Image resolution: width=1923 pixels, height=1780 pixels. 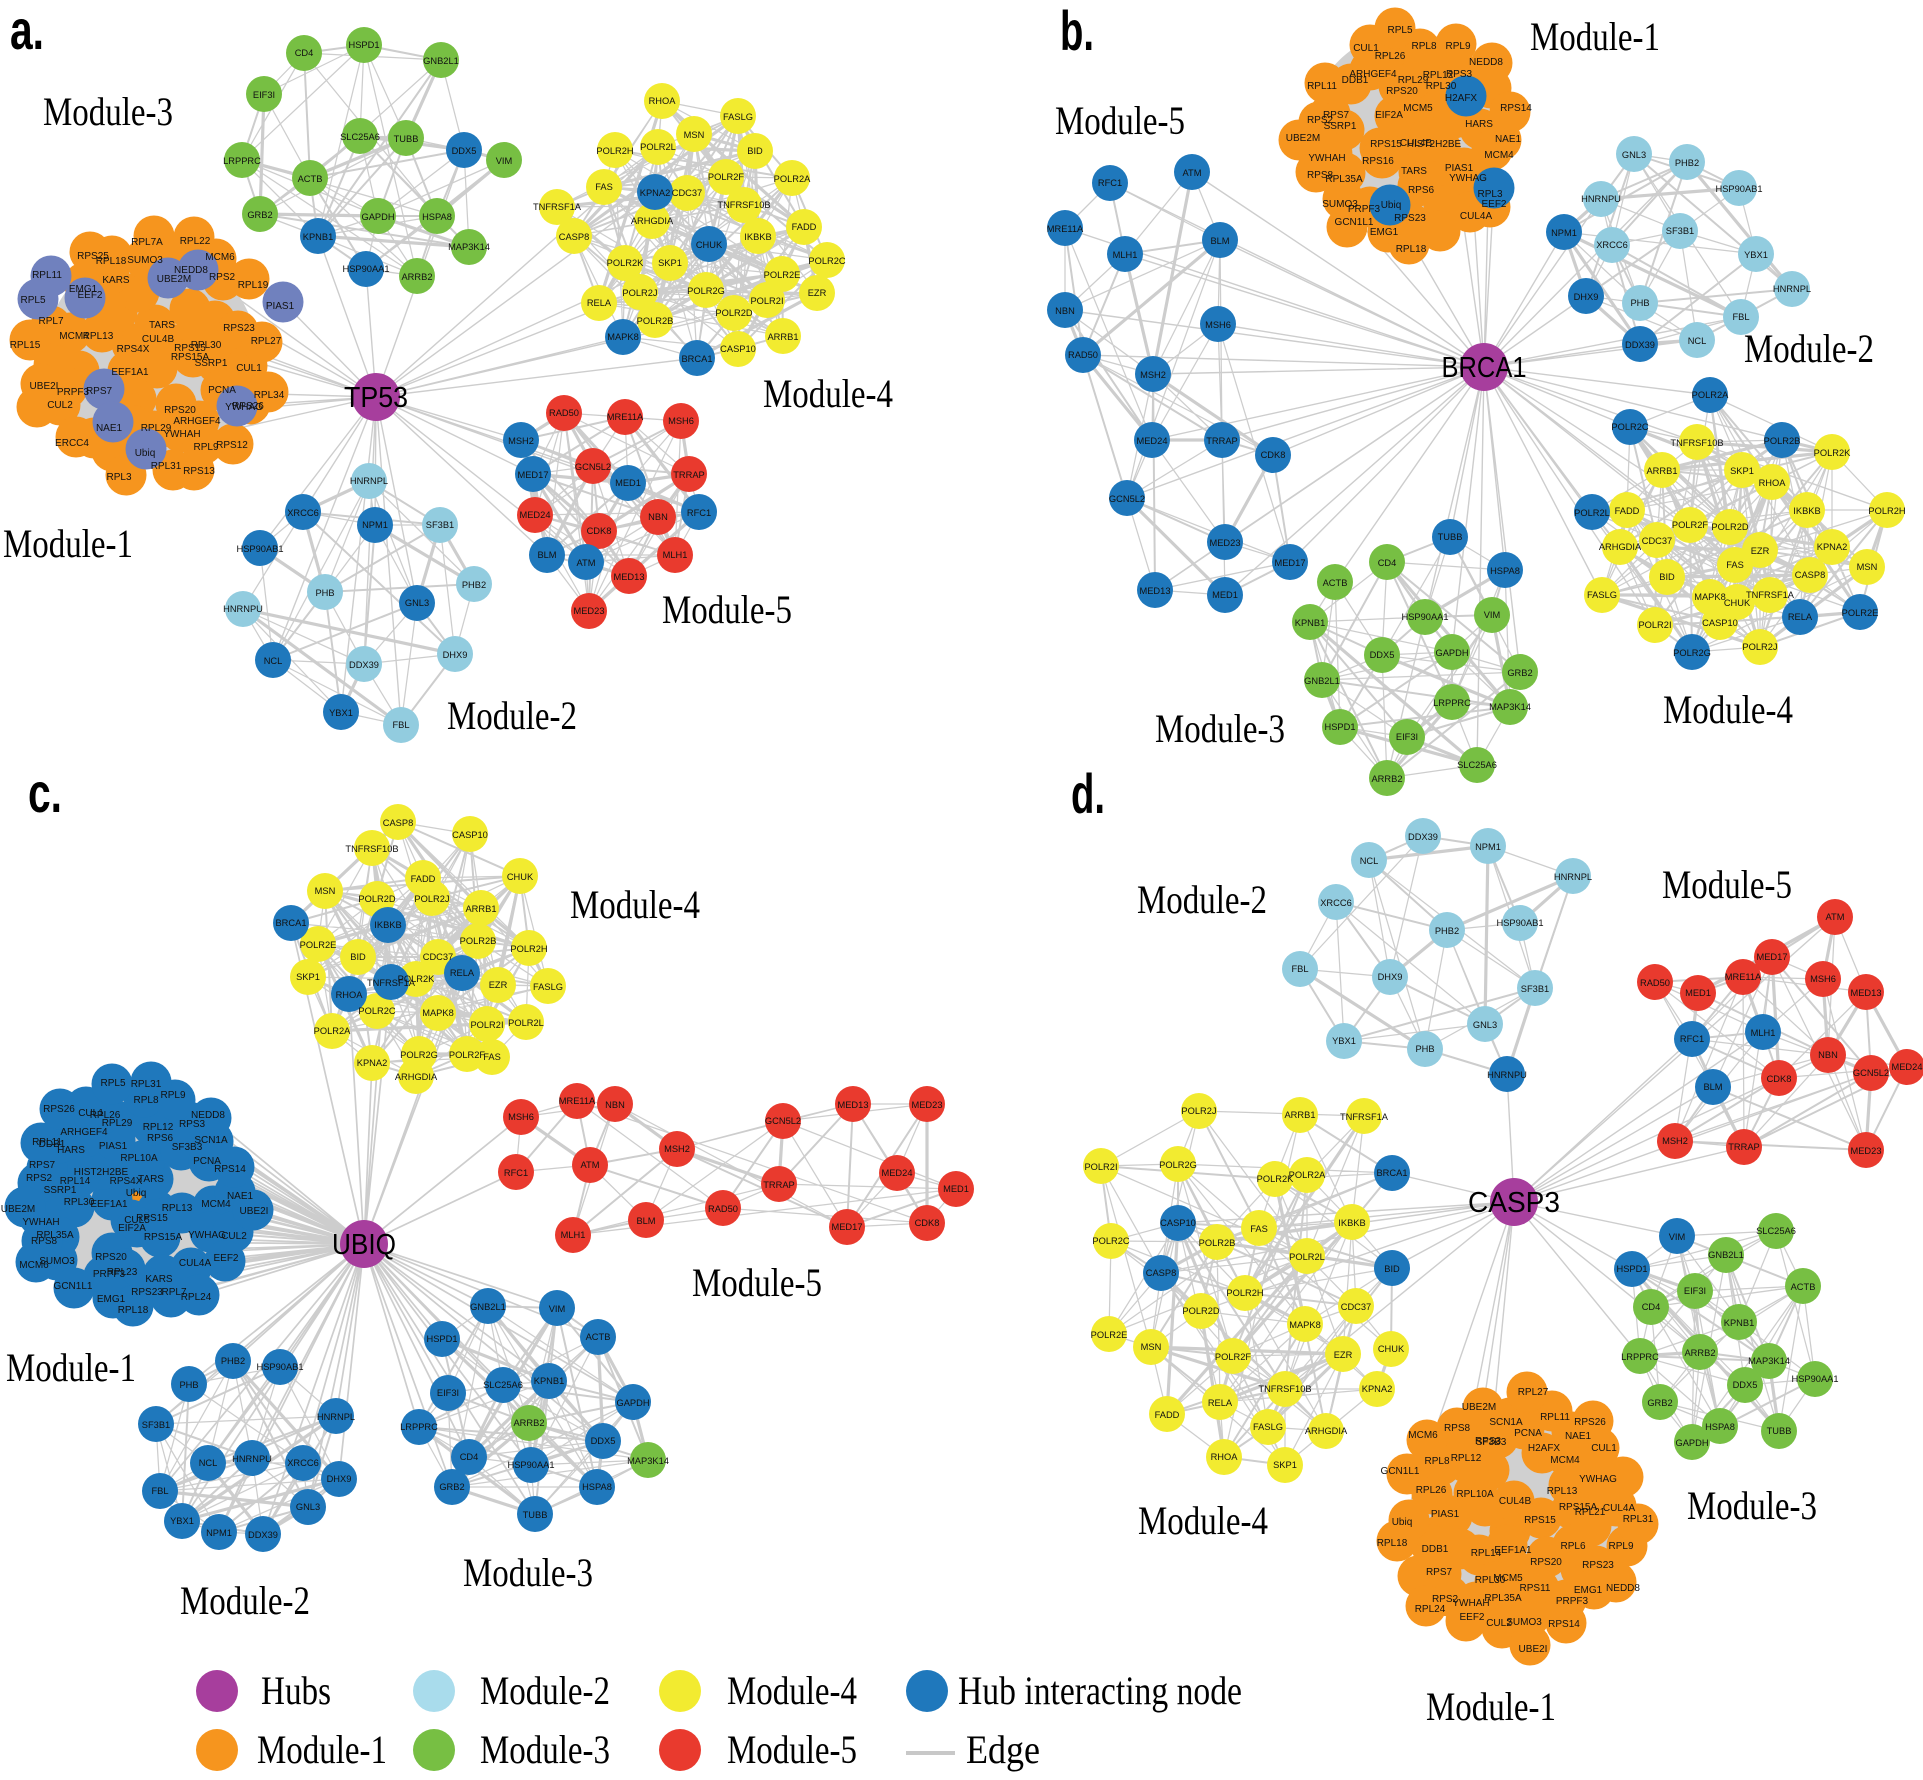 I want to click on svg-text: GCN5L2, so click(x=593, y=467).